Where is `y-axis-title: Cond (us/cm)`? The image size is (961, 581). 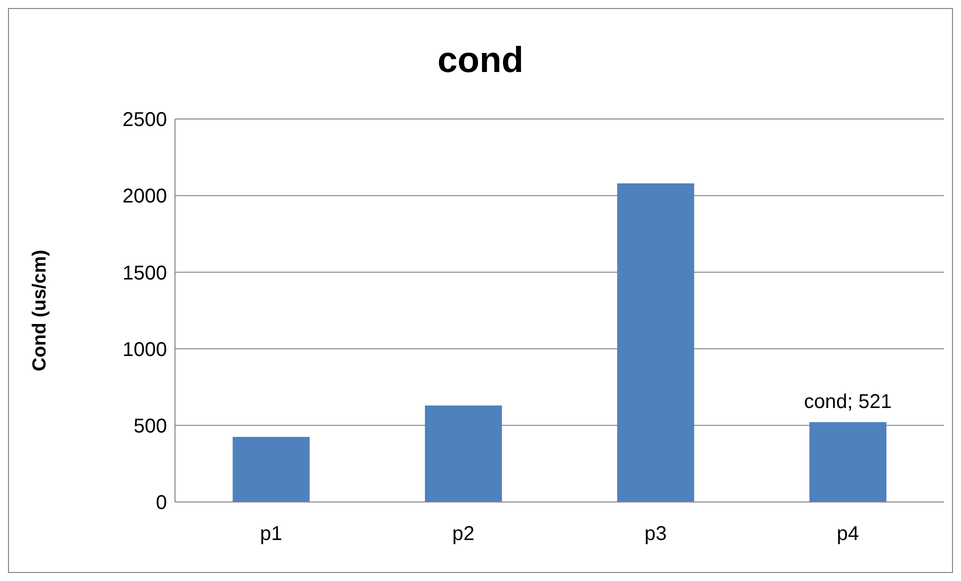 y-axis-title: Cond (us/cm) is located at coordinates (40, 311).